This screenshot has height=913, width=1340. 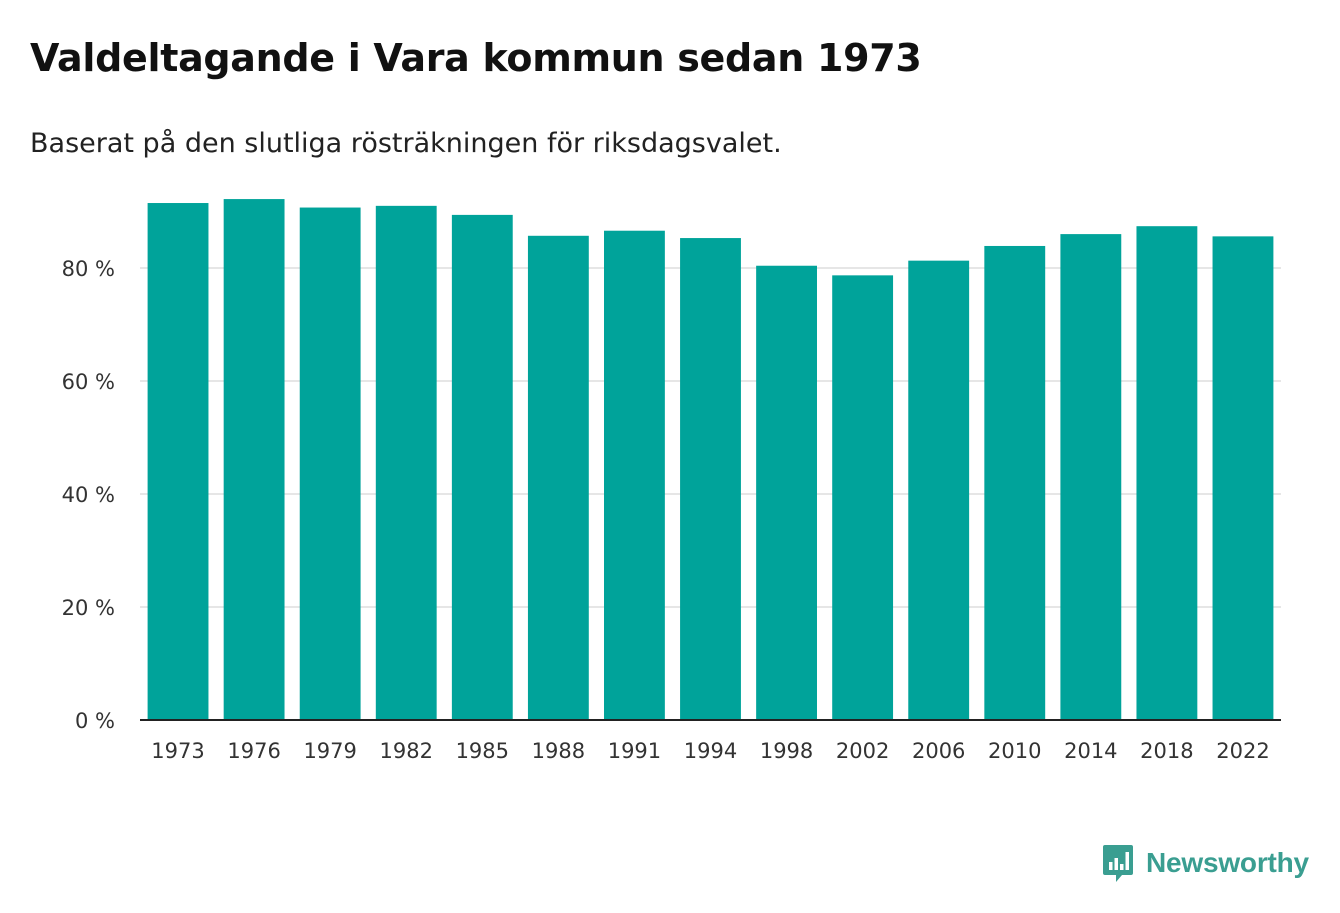 What do you see at coordinates (88, 608) in the screenshot?
I see `y-tick-label: 20 %` at bounding box center [88, 608].